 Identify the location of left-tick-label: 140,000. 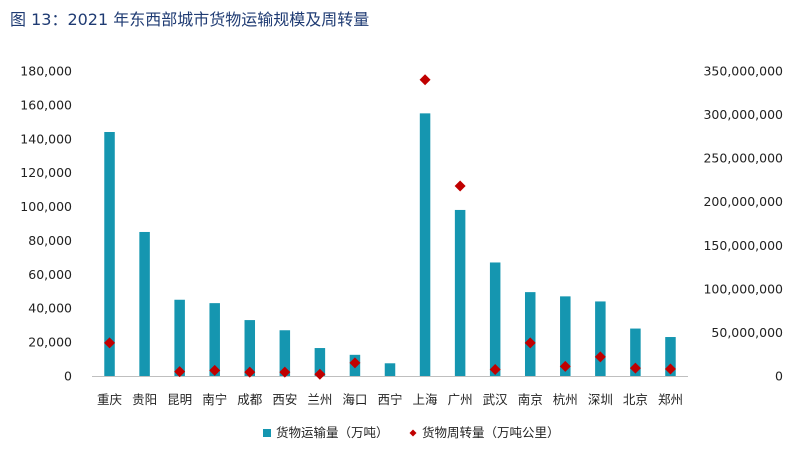
(46, 138).